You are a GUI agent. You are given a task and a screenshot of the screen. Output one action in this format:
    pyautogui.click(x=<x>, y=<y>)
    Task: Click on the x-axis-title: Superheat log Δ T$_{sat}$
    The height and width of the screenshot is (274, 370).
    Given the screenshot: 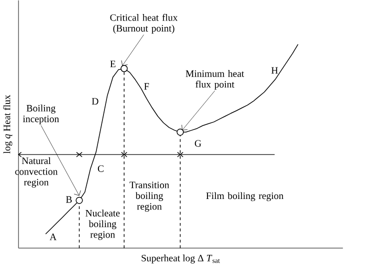 What is the action you would take?
    pyautogui.click(x=181, y=259)
    